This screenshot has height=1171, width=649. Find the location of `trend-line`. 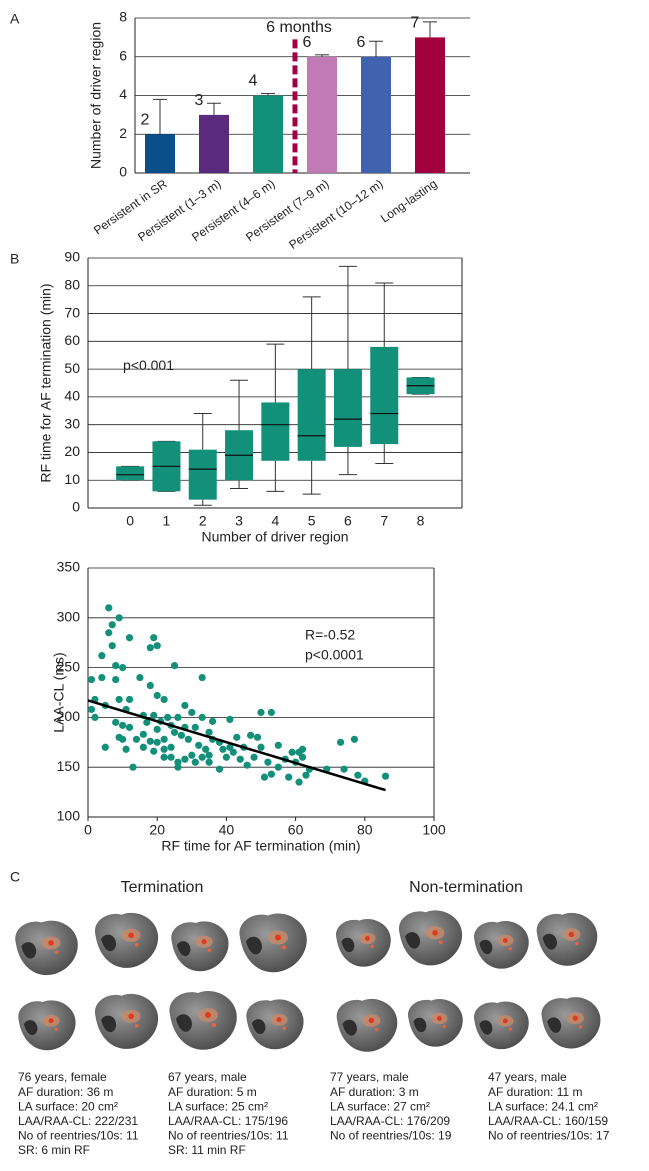

trend-line is located at coordinates (236, 745).